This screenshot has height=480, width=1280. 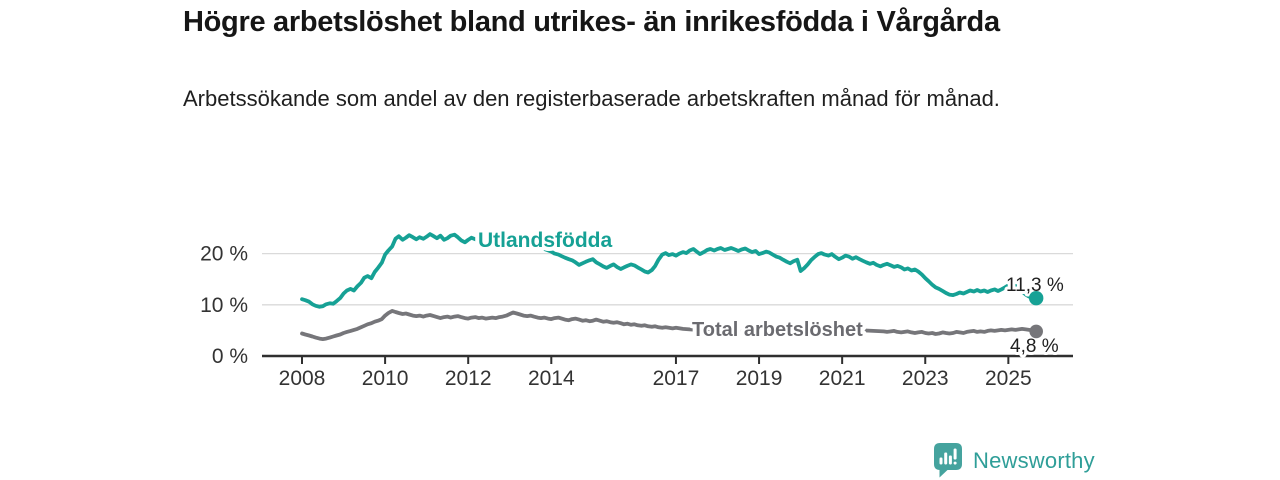 I want to click on brand-footer: Newsworthy, so click(x=1014, y=460).